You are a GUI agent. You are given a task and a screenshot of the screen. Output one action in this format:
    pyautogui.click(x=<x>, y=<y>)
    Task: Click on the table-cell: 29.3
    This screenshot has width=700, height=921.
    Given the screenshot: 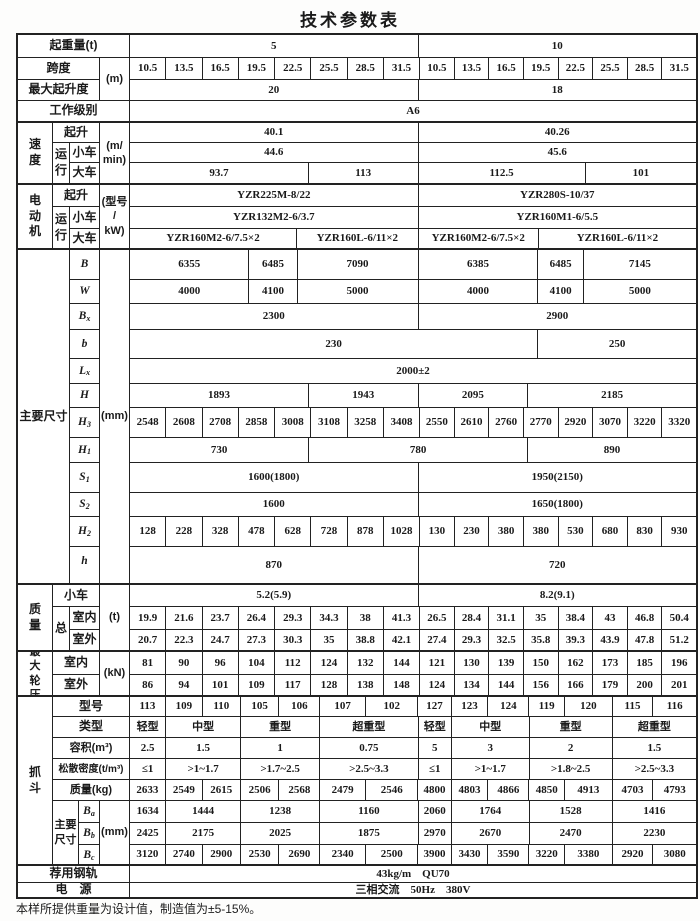 What is the action you would take?
    pyautogui.click(x=293, y=618)
    